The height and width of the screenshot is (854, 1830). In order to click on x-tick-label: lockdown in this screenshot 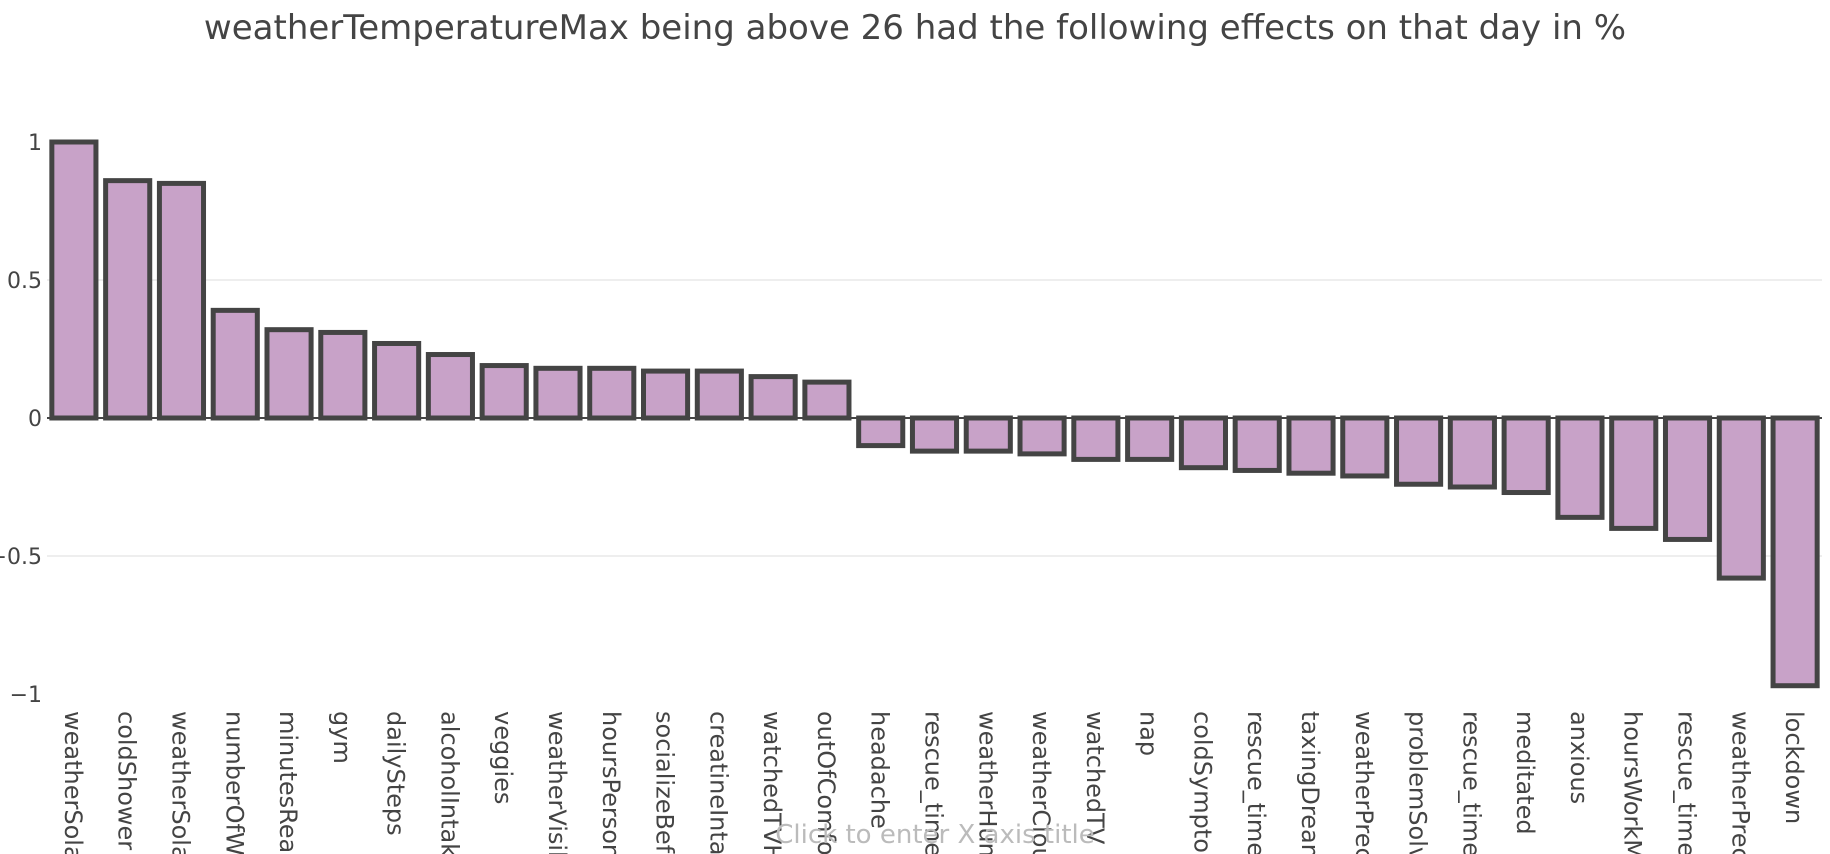, I will do `click(1794, 767)`.